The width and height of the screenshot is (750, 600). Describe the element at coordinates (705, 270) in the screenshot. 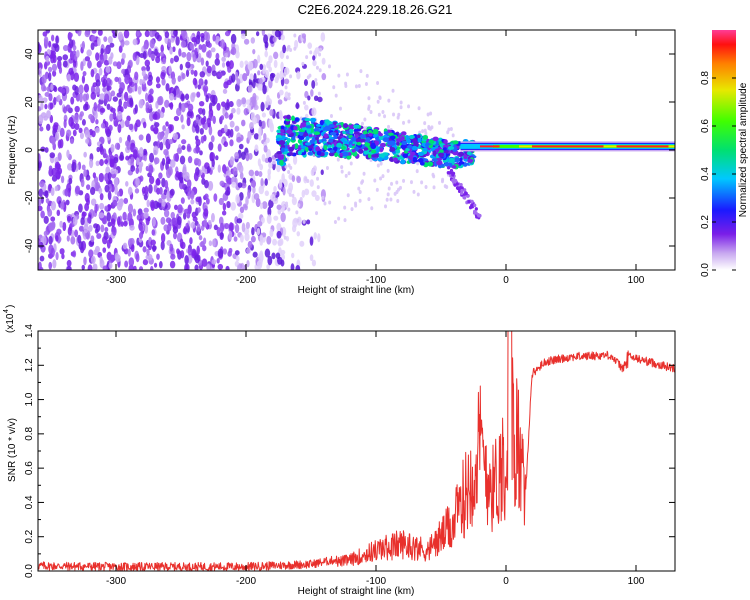

I see `colorbar-tick-label: 0.0` at that location.